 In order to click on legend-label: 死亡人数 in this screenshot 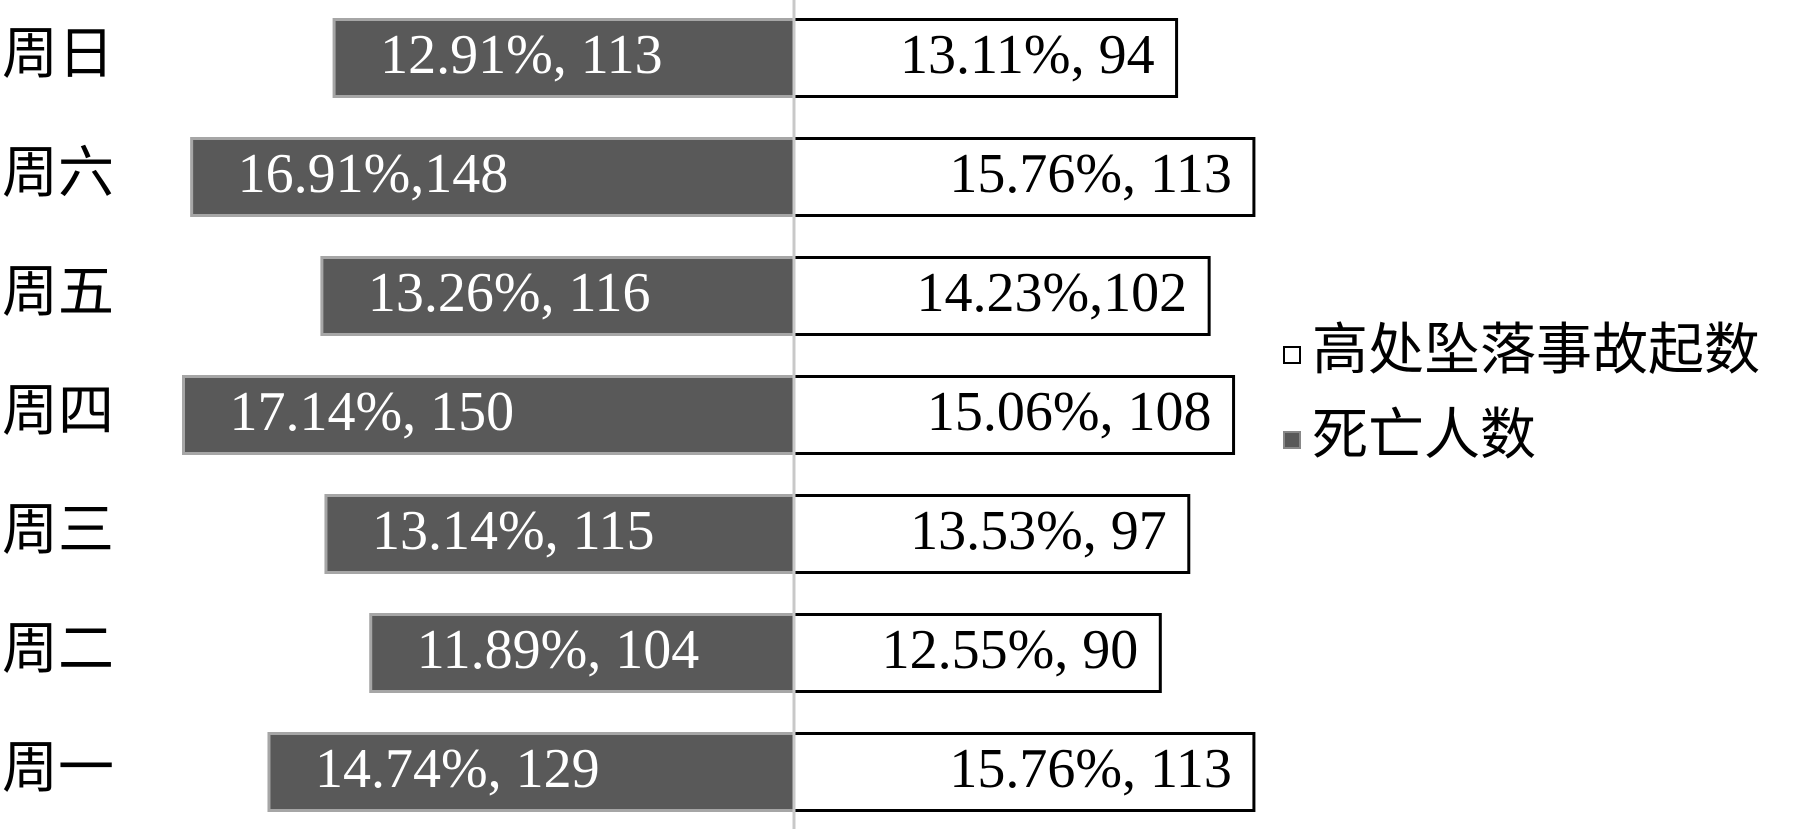, I will do `click(1424, 436)`.